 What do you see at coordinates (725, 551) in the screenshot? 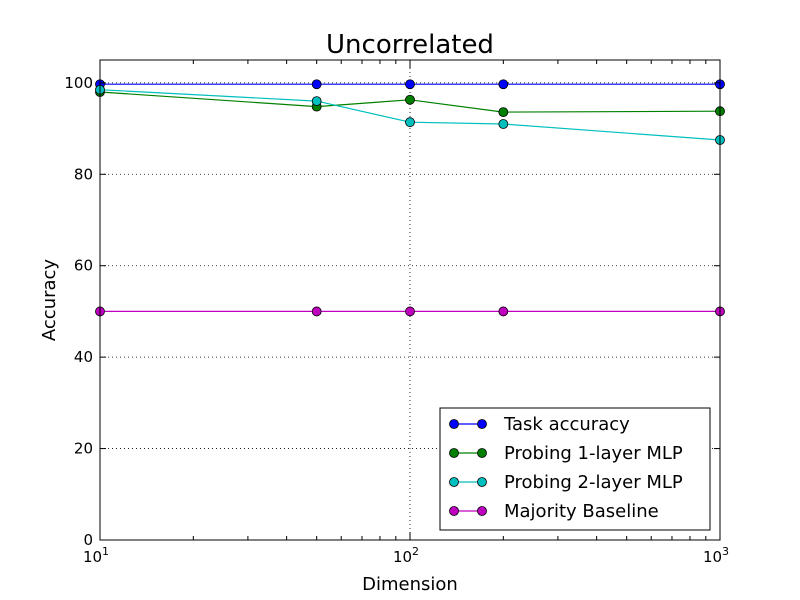
I see `x-tick-exponent: 3` at bounding box center [725, 551].